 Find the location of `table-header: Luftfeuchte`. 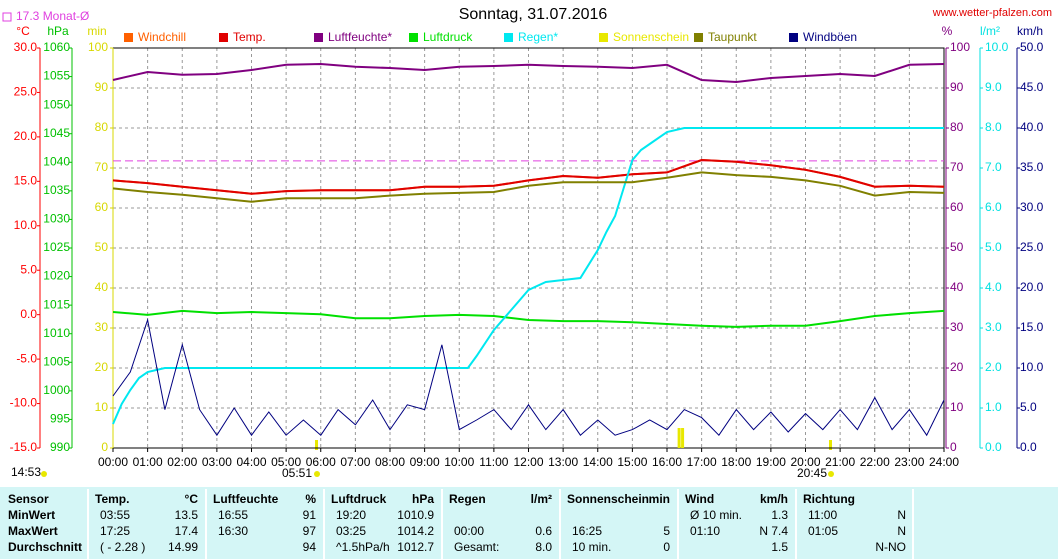

table-header: Luftfeuchte is located at coordinates (246, 499).